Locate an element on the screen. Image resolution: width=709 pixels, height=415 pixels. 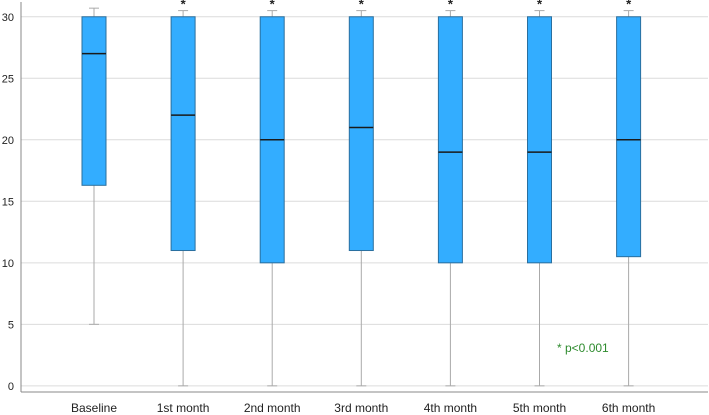
x-category-label: 4th month is located at coordinates (450, 408).